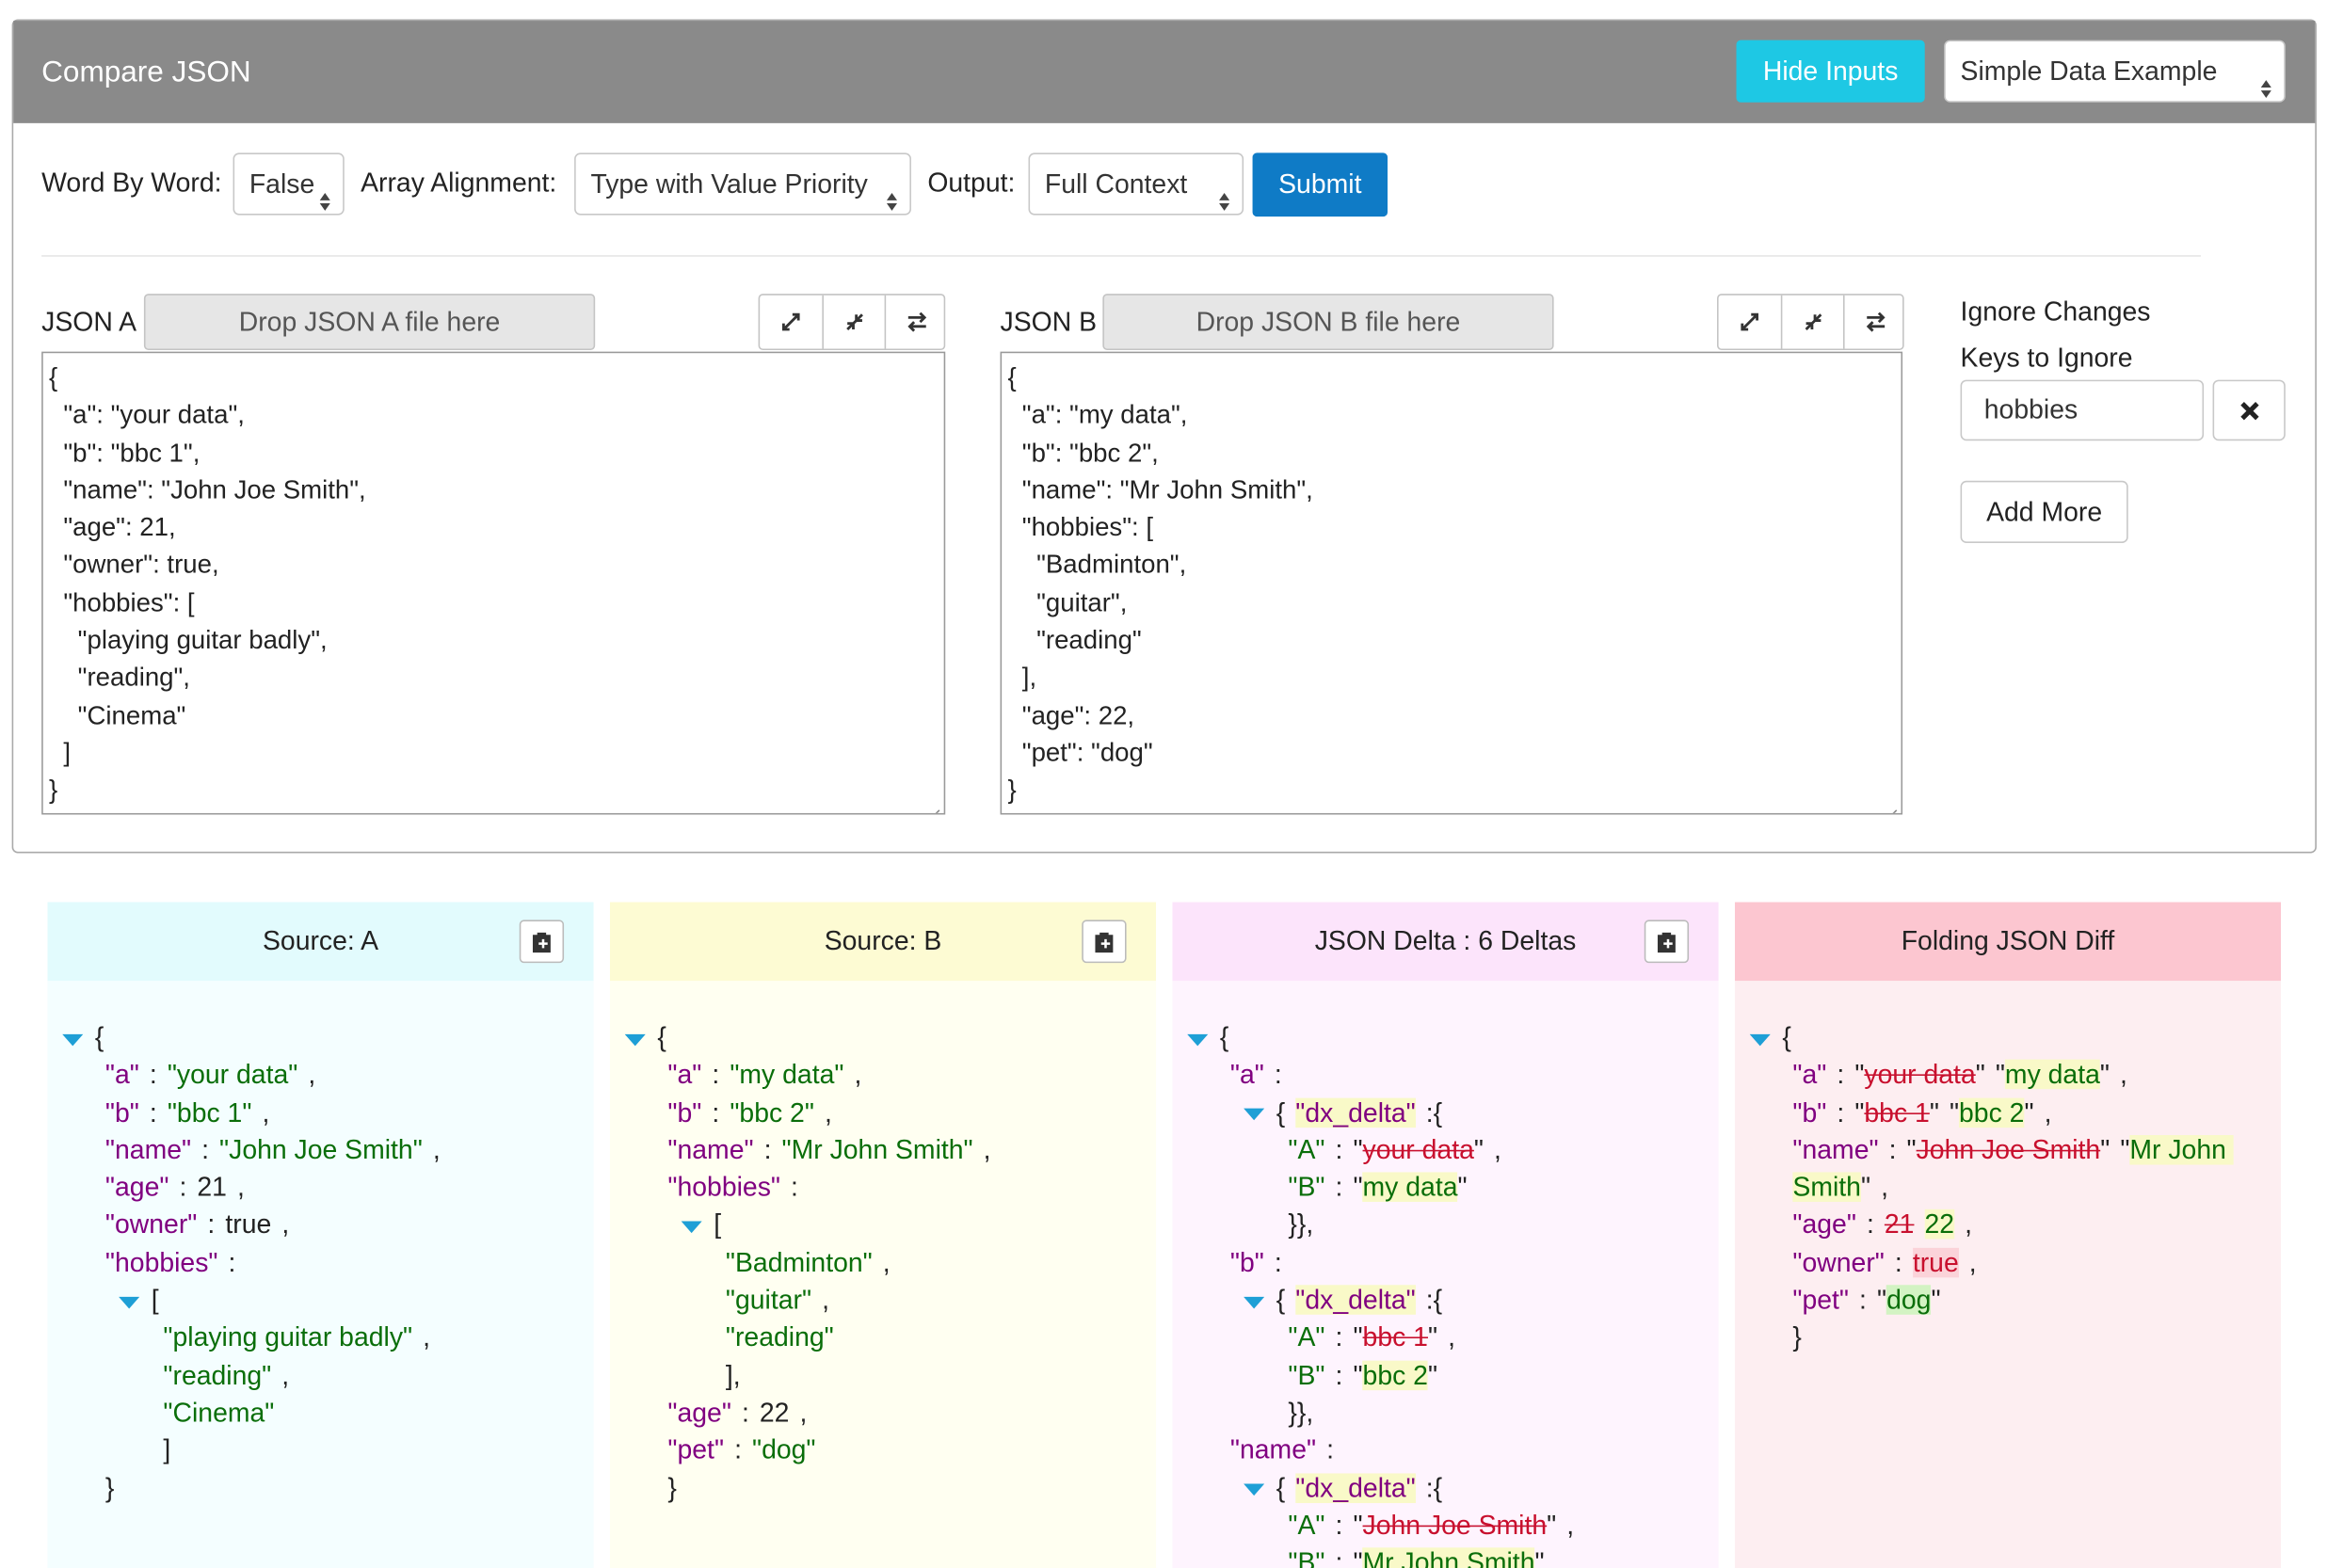 The width and height of the screenshot is (2327, 1568). I want to click on json-token: "pet", so click(696, 1449).